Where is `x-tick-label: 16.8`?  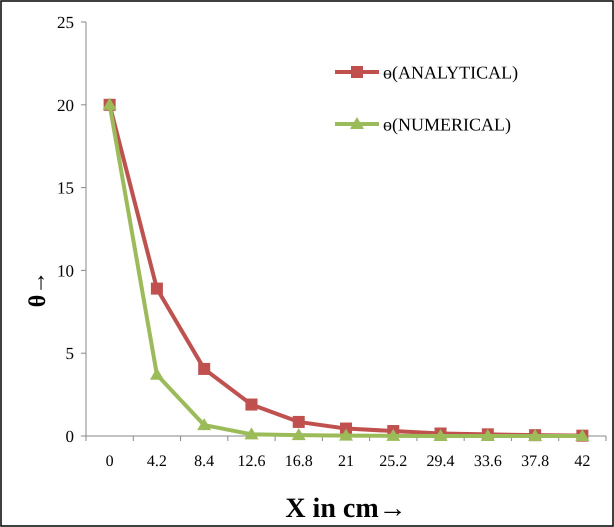
x-tick-label: 16.8 is located at coordinates (298, 461).